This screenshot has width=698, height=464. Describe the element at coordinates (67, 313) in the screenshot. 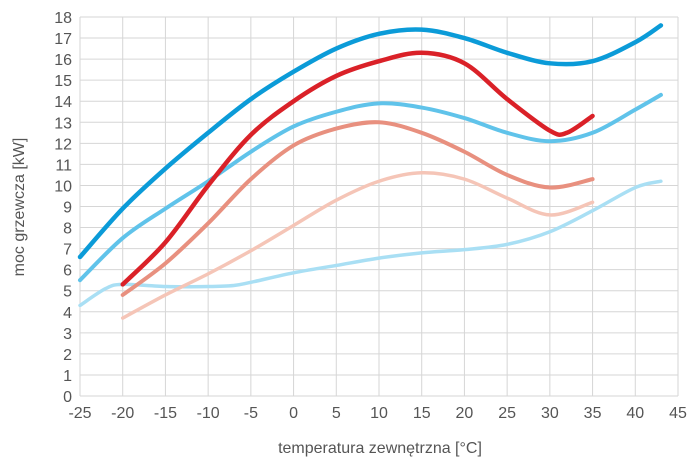

I see `y-tick-label: 4` at that location.